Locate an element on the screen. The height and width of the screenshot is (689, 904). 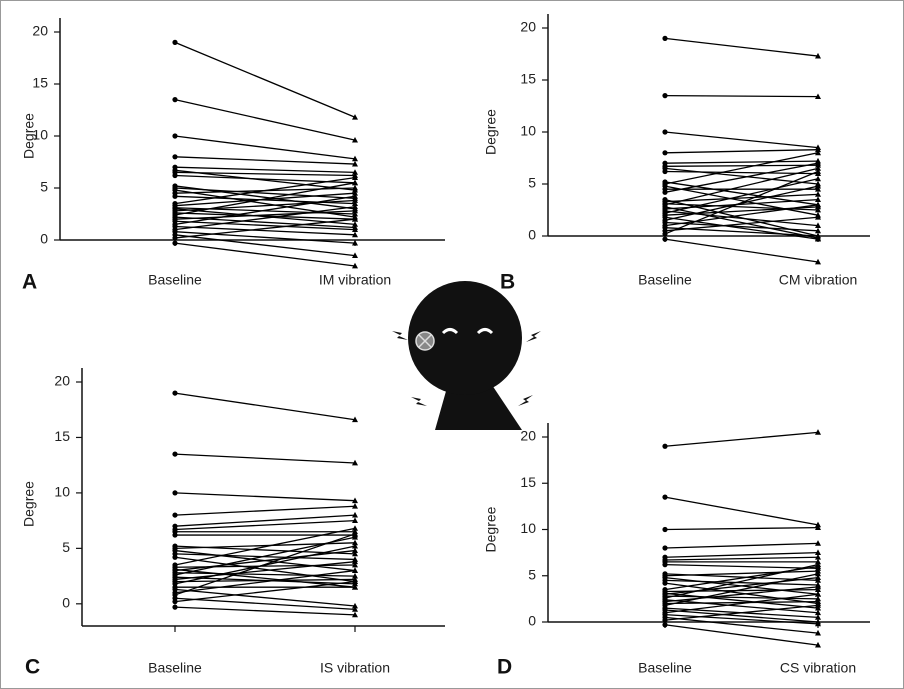
y-tick-label: 0 is located at coordinates (532, 621).